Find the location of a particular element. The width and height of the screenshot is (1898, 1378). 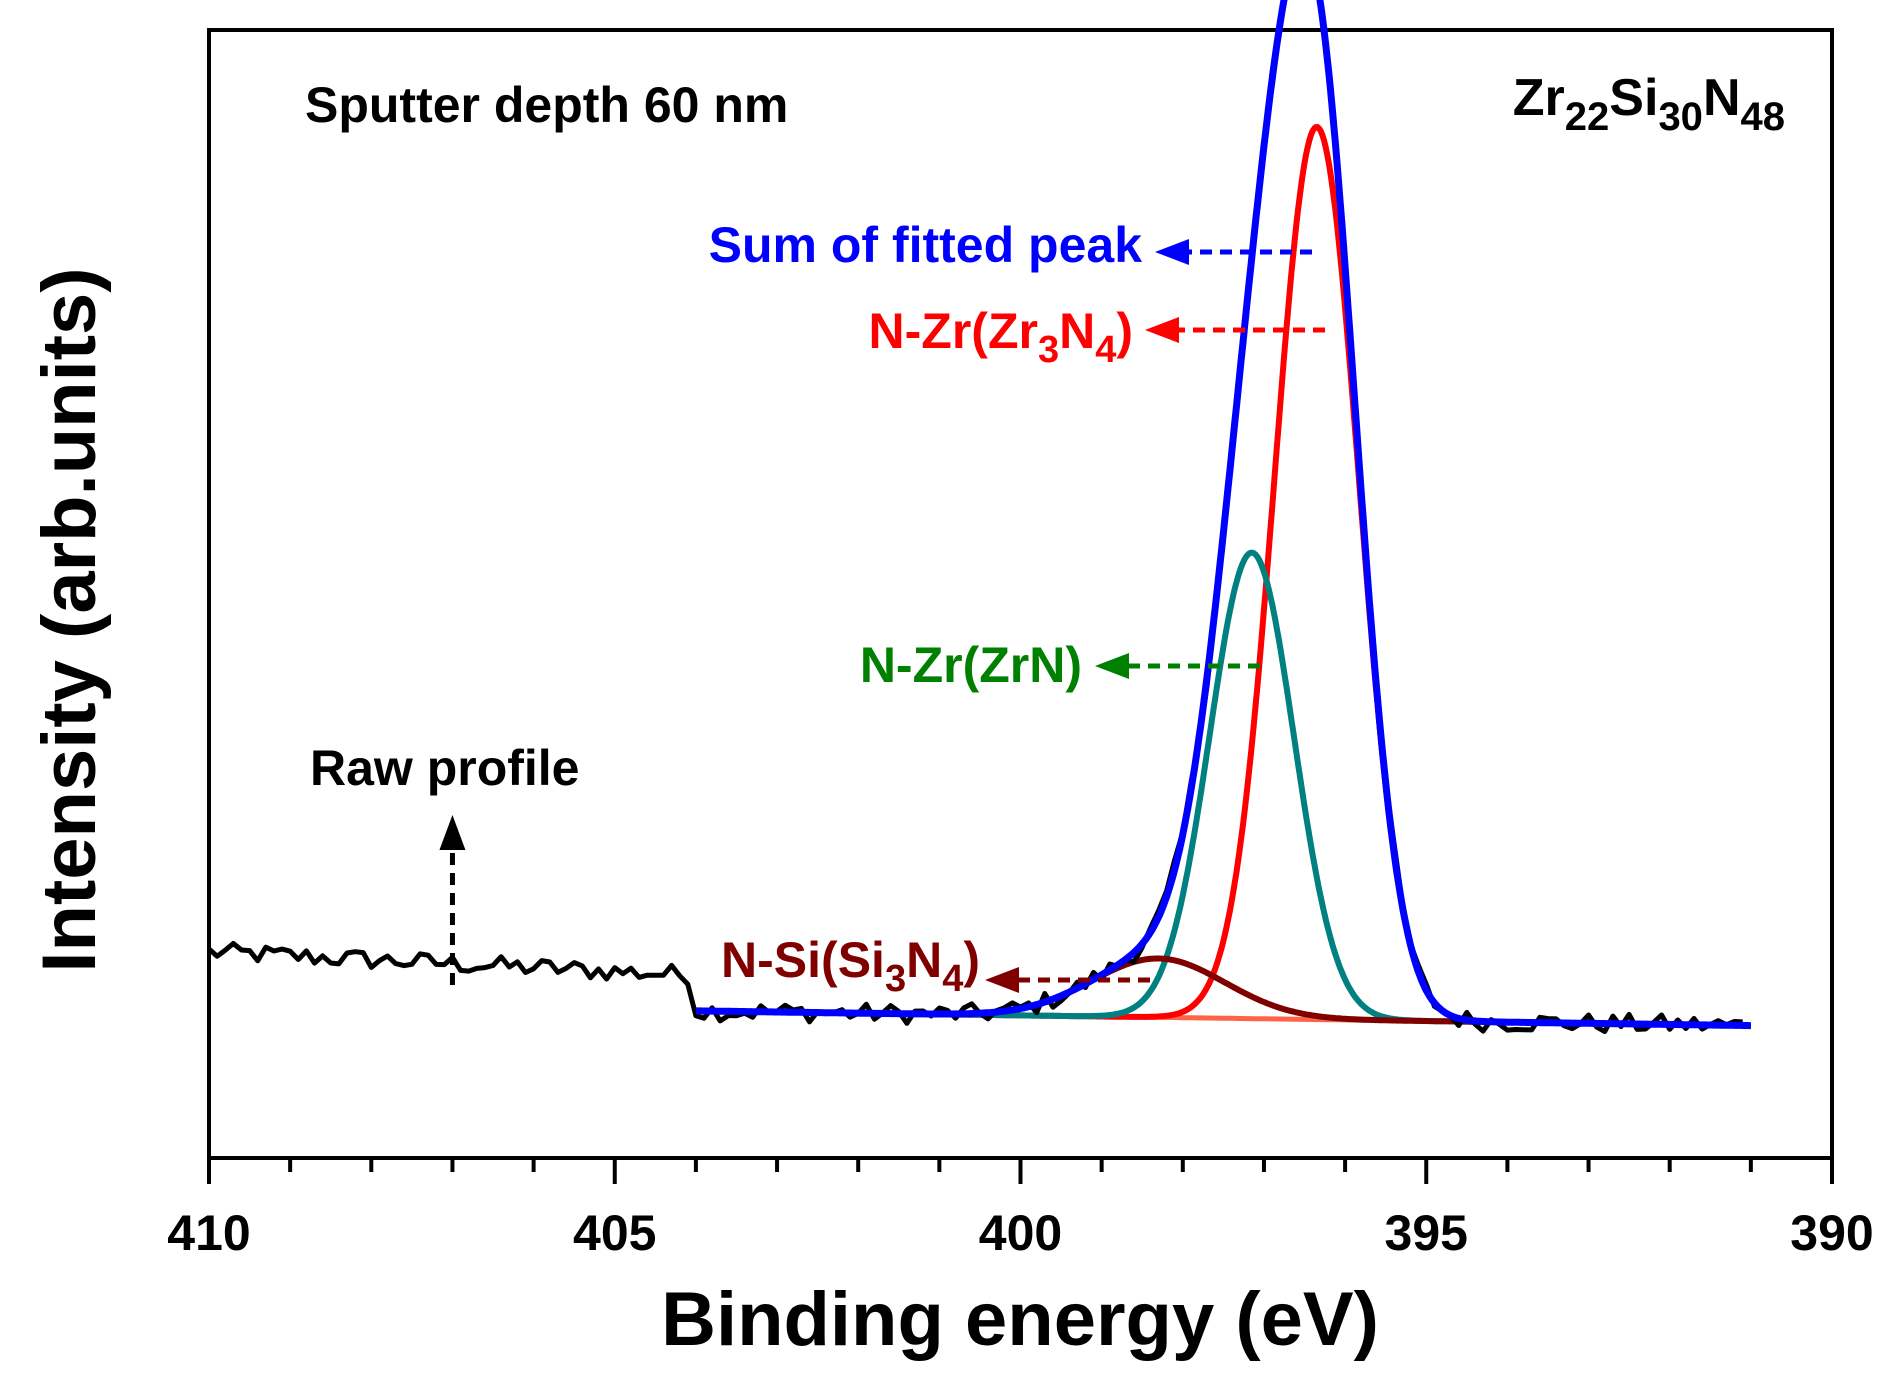

composition-label: Zr22Si30N48 is located at coordinates (1649, 104).